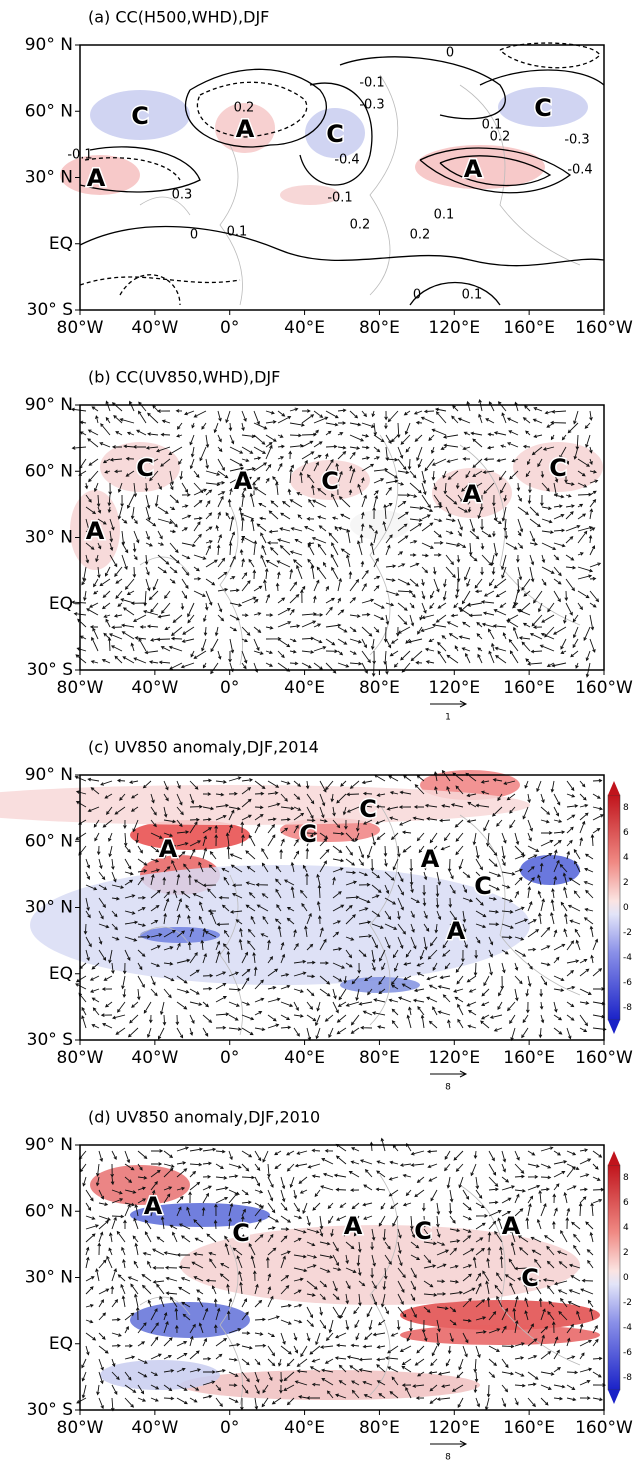  Describe the element at coordinates (339, 198) in the screenshot. I see `contour-label: -0.1` at that location.